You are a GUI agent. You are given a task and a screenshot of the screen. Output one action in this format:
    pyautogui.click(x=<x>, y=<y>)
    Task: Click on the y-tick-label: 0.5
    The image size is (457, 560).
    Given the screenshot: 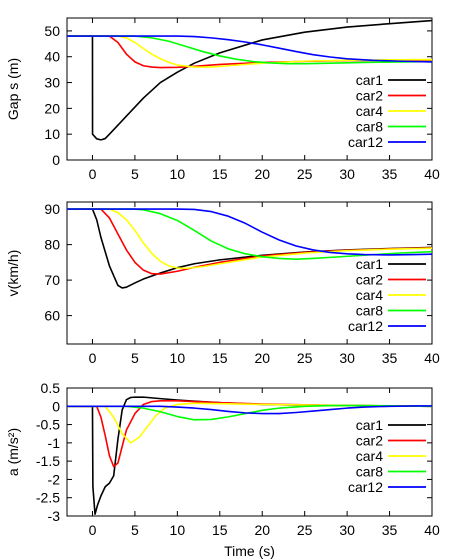 What is the action you would take?
    pyautogui.click(x=51, y=388)
    